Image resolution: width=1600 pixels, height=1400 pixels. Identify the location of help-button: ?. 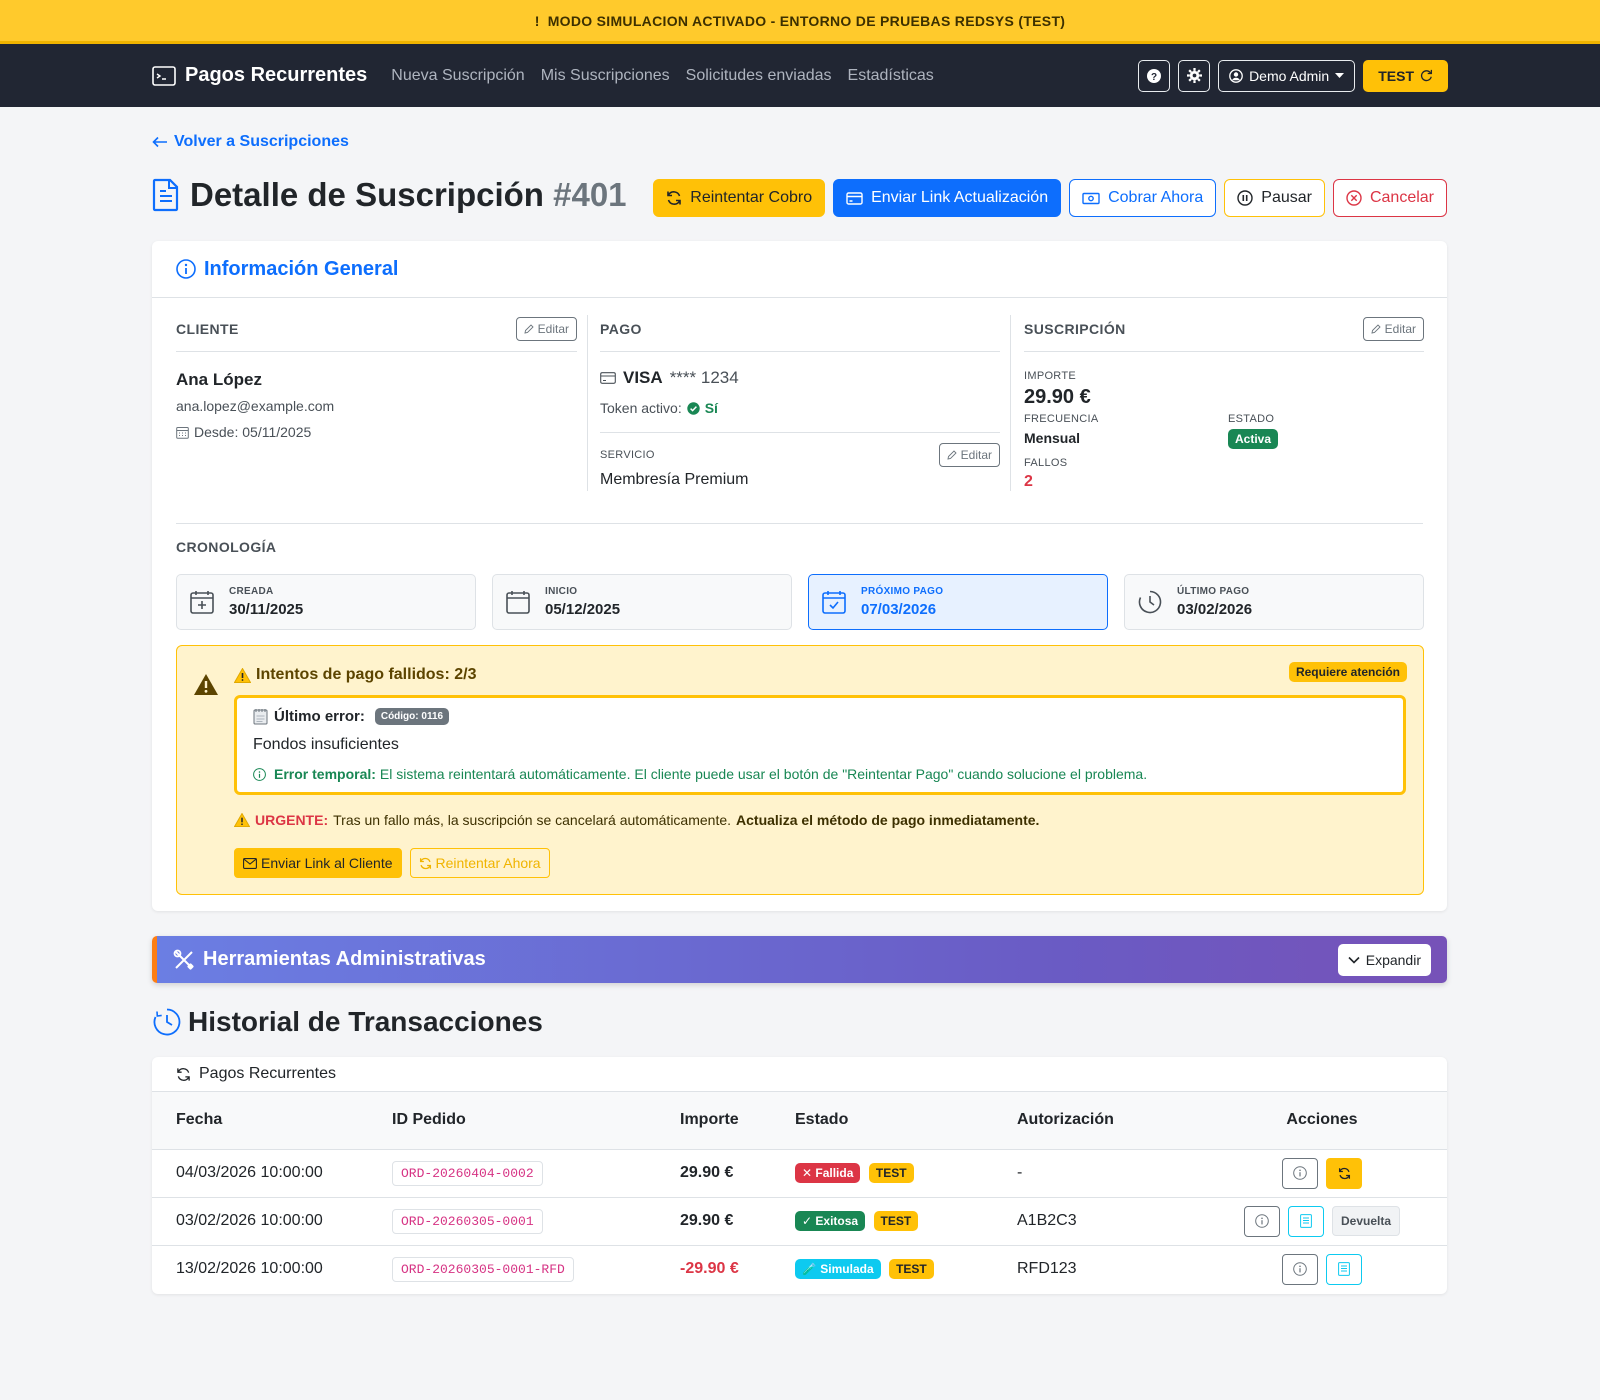
(1154, 75).